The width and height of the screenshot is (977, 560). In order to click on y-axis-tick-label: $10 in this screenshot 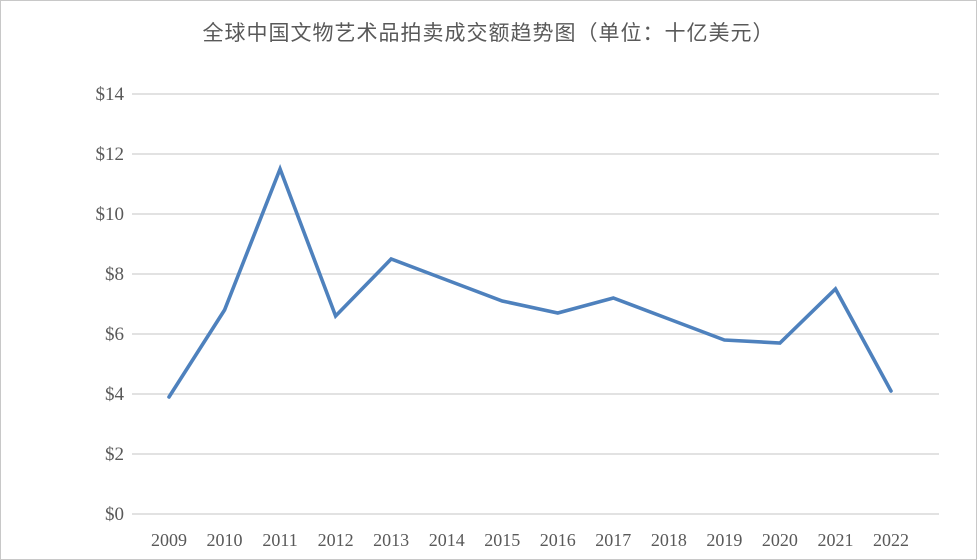, I will do `click(110, 214)`.